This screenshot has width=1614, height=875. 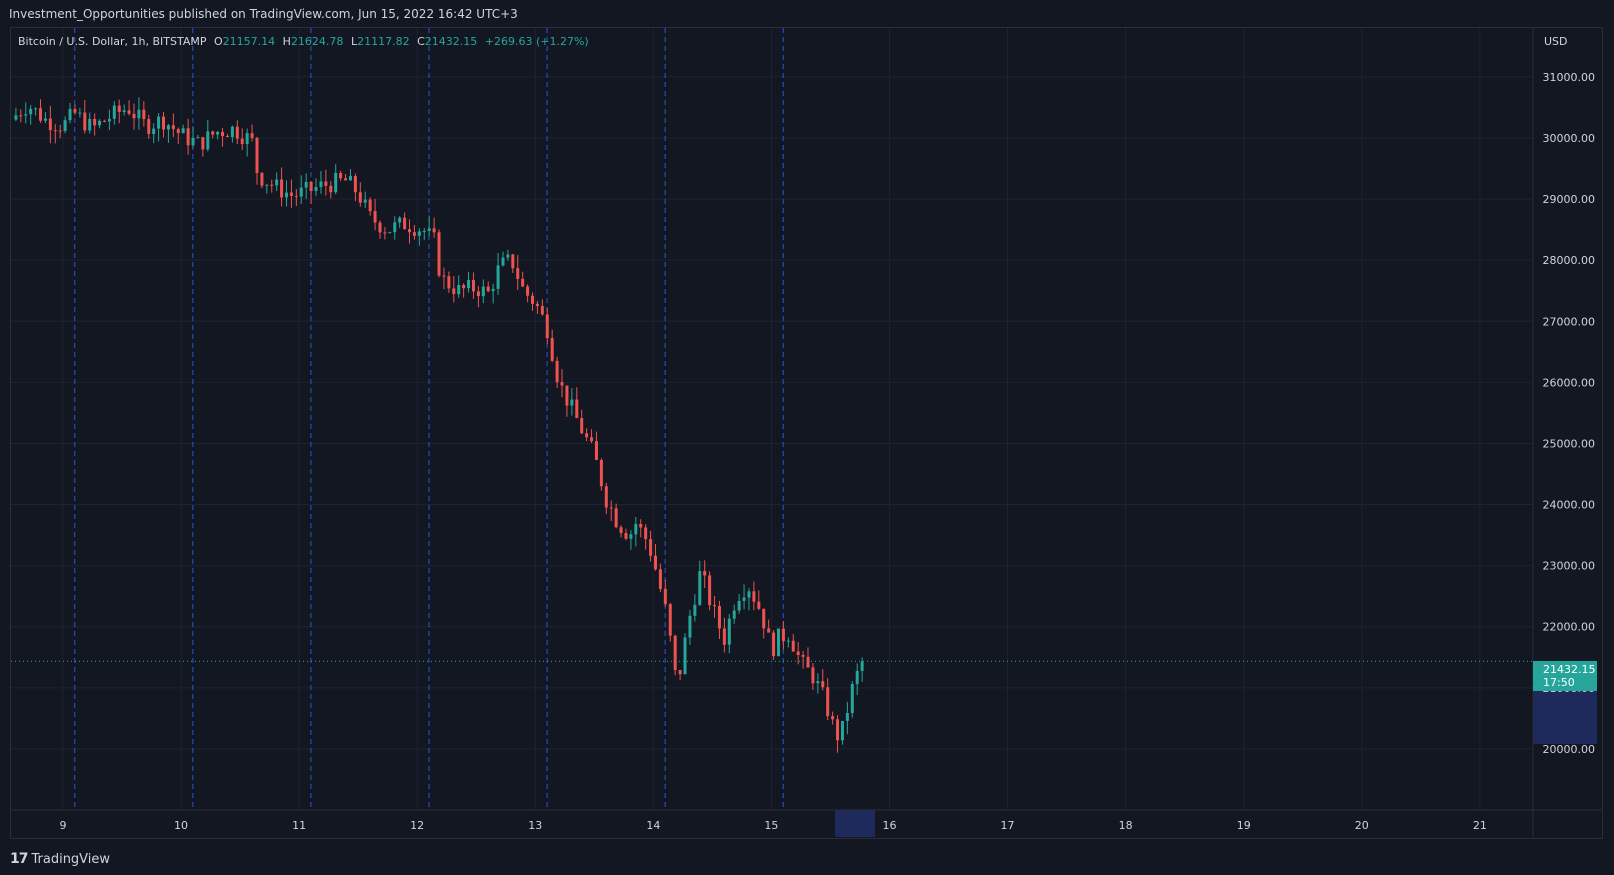 What do you see at coordinates (1008, 825) in the screenshot?
I see `x-tick-label: 17` at bounding box center [1008, 825].